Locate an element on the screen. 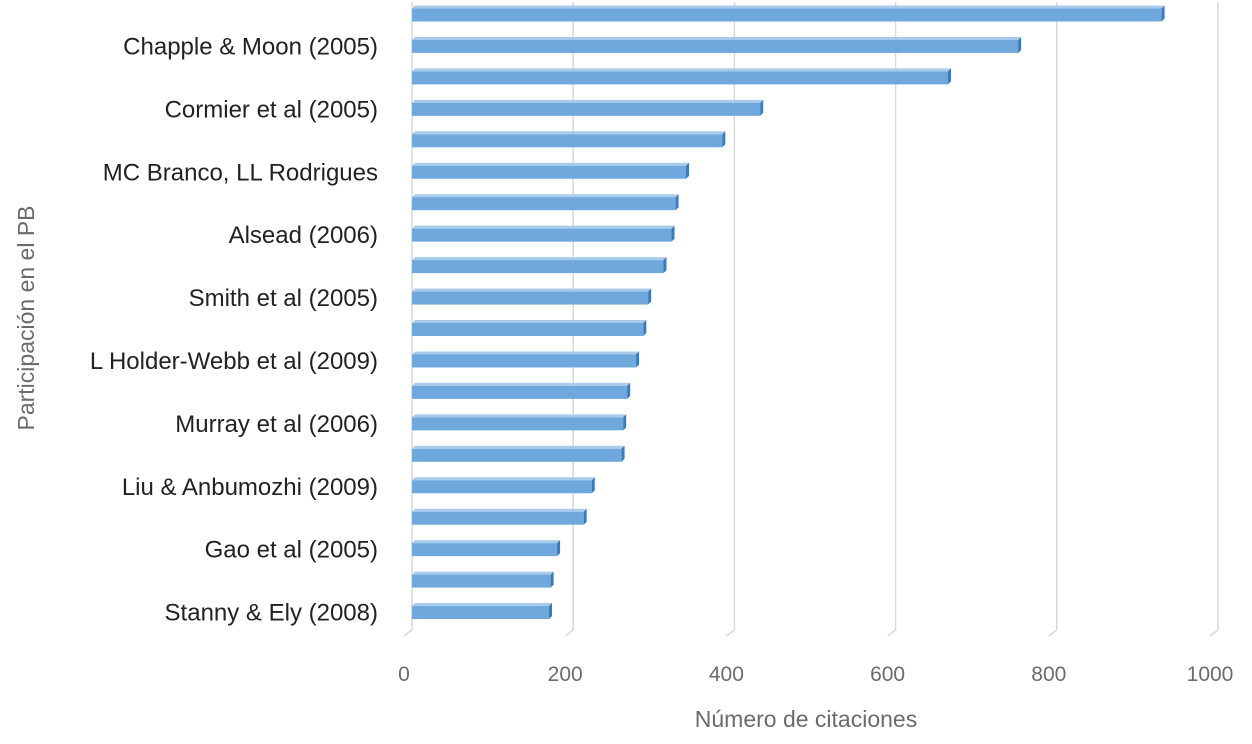  x-tick-label: 1000 is located at coordinates (1210, 674).